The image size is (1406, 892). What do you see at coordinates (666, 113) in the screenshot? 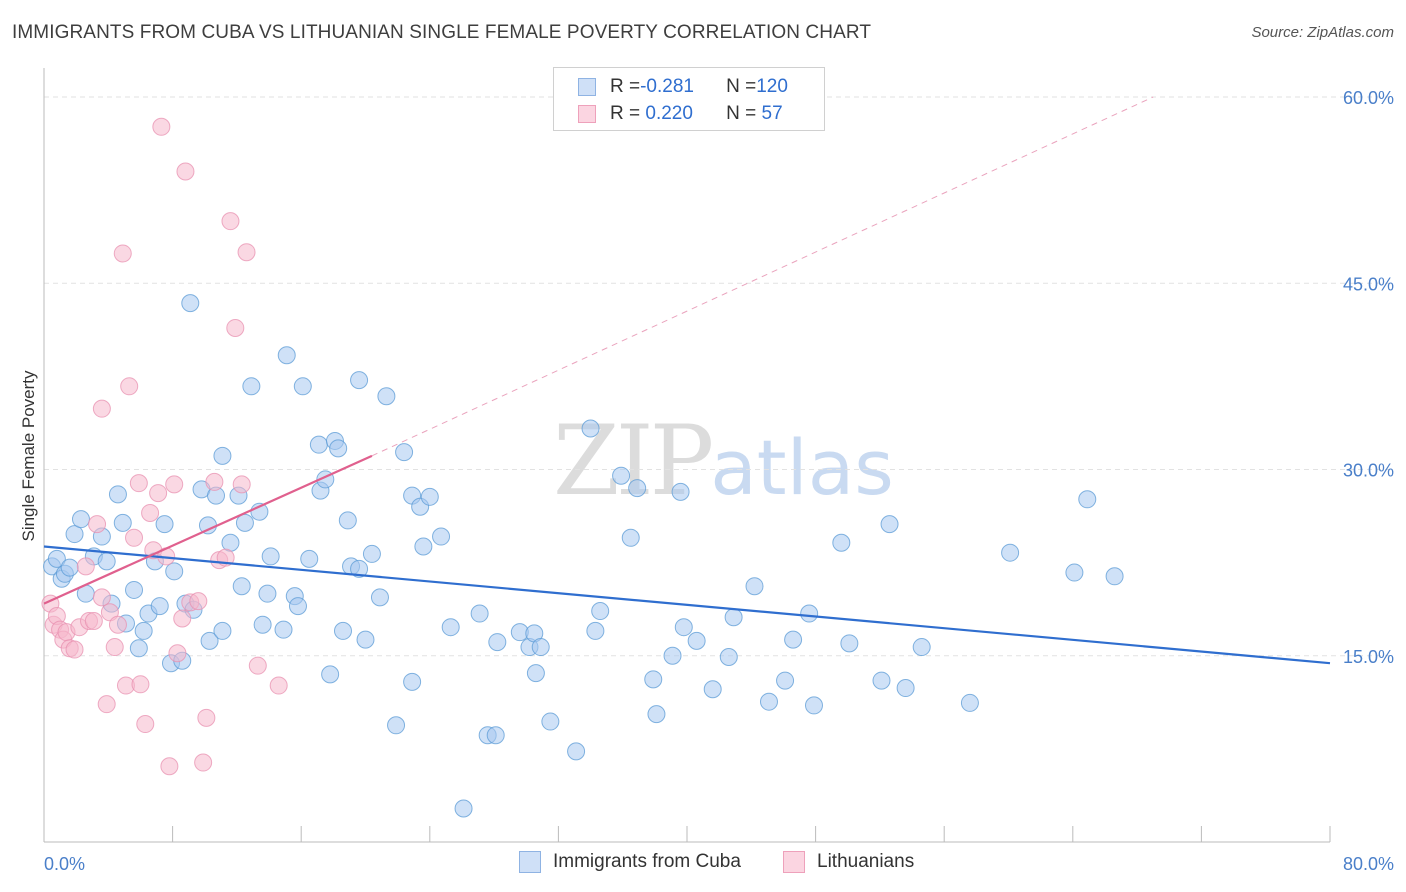
I see `legend-r-value: 0.220` at bounding box center [666, 113].